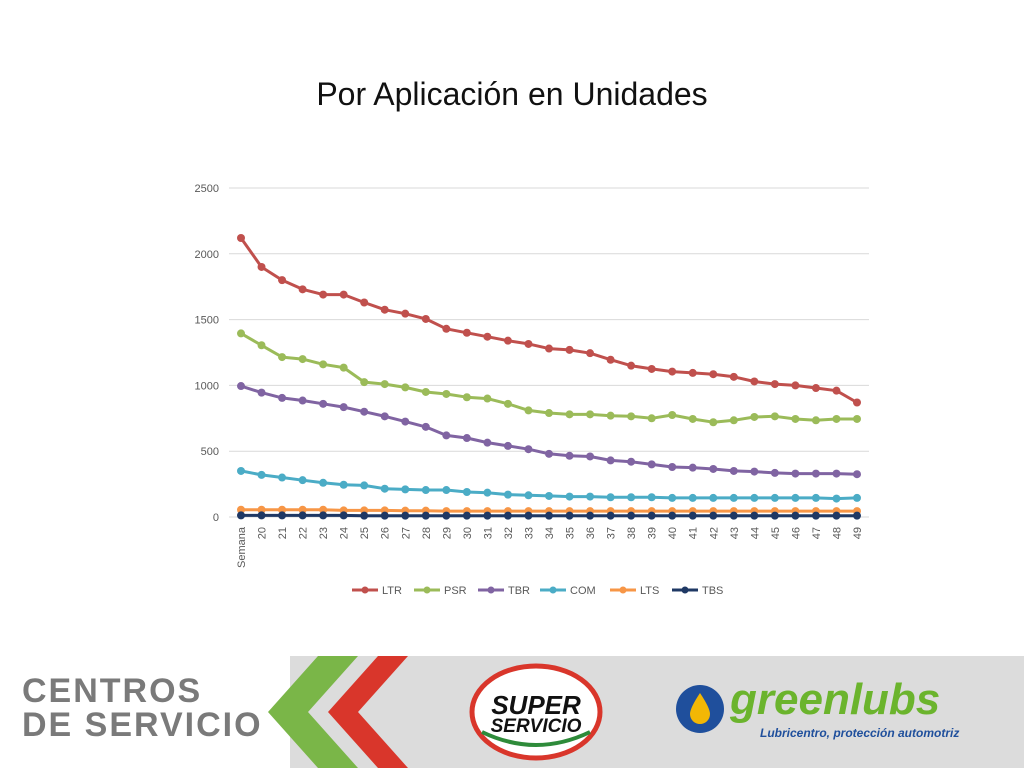 The height and width of the screenshot is (768, 1024). I want to click on x-tick-label: 28, so click(427, 533).